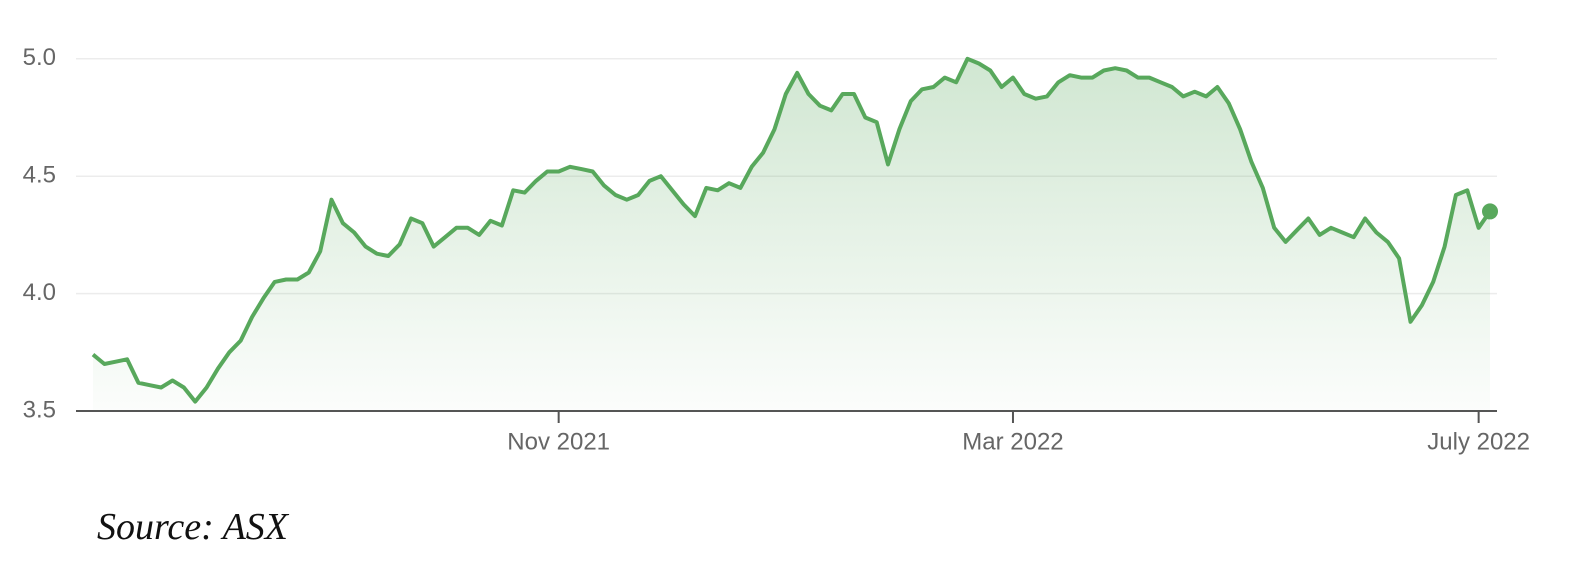 Image resolution: width=1582 pixels, height=572 pixels. Describe the element at coordinates (39, 57) in the screenshot. I see `y-tick-label: 5.0` at that location.